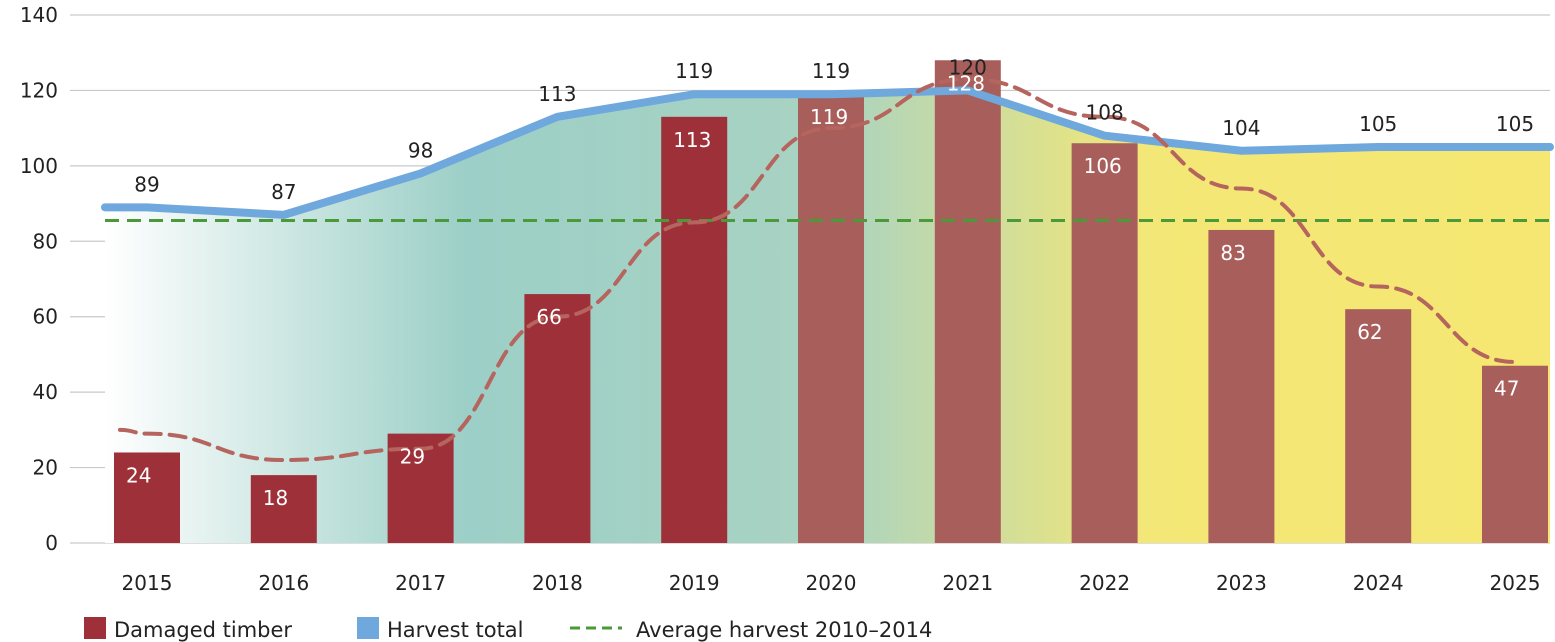  What do you see at coordinates (831, 71) in the screenshot?
I see `harvest-label-2020: 119` at bounding box center [831, 71].